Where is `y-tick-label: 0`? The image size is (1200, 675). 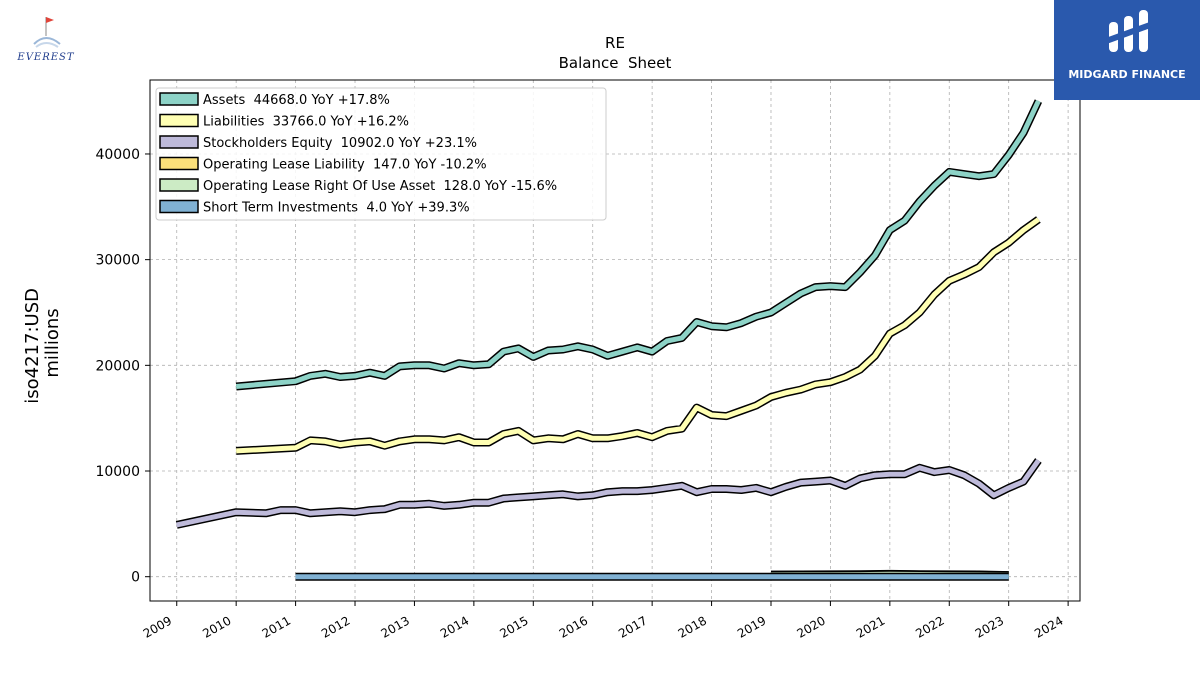 y-tick-label: 0 is located at coordinates (135, 578).